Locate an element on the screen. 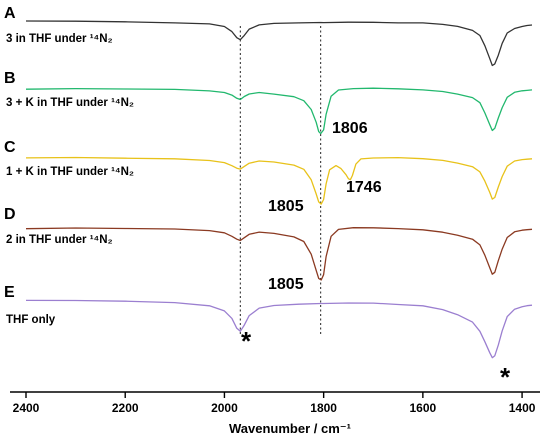 The width and height of the screenshot is (550, 439). spectrum-trace-c is located at coordinates (279, 180).